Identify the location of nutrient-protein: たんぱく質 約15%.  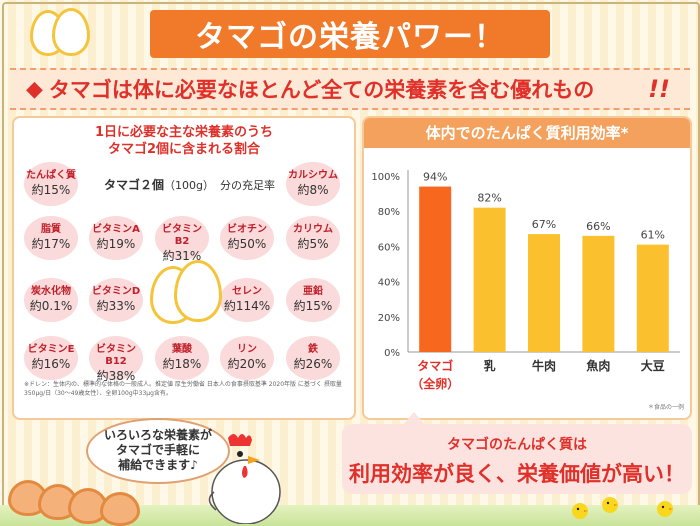
(51, 184).